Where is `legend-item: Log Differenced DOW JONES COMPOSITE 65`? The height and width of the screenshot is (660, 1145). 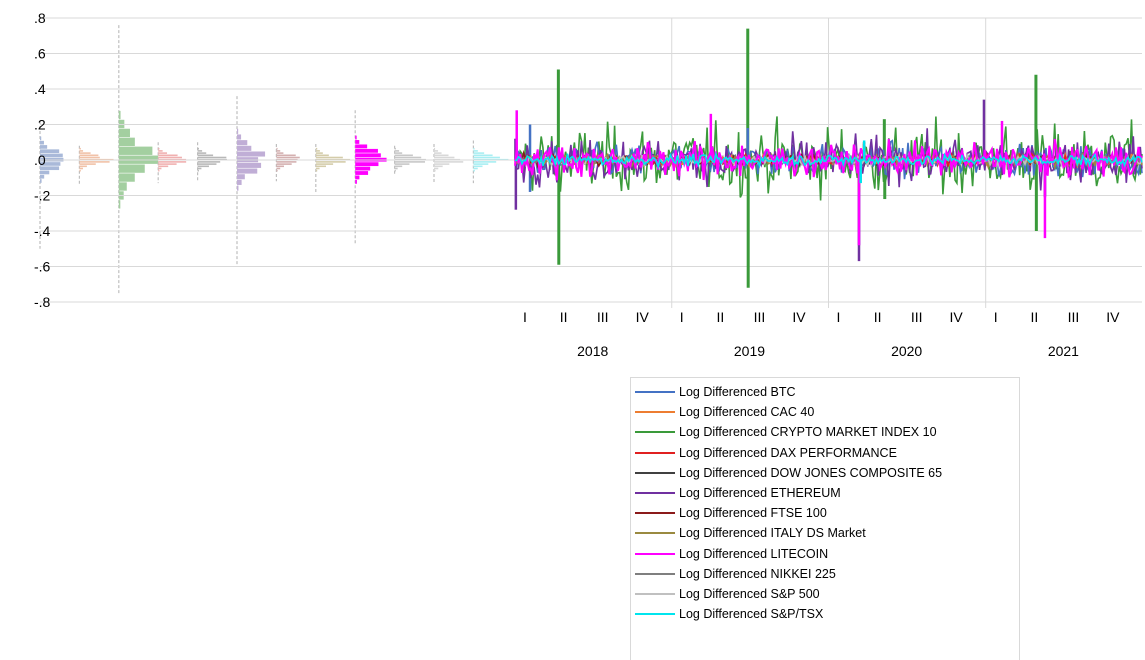 legend-item: Log Differenced DOW JONES COMPOSITE 65 is located at coordinates (788, 473).